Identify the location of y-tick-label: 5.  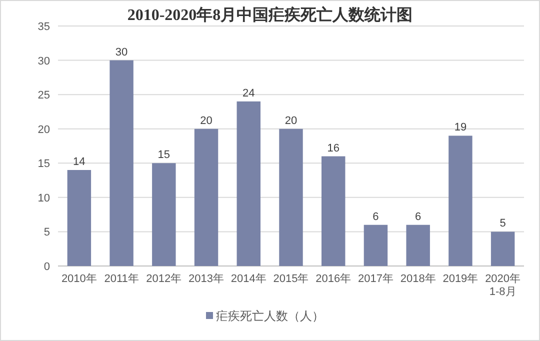
(47, 232).